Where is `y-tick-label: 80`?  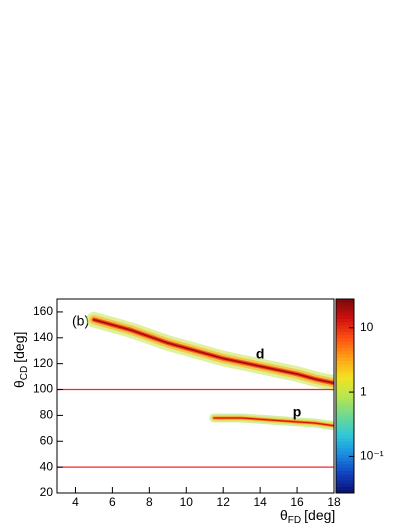
y-tick-label: 80 is located at coordinates (47, 415).